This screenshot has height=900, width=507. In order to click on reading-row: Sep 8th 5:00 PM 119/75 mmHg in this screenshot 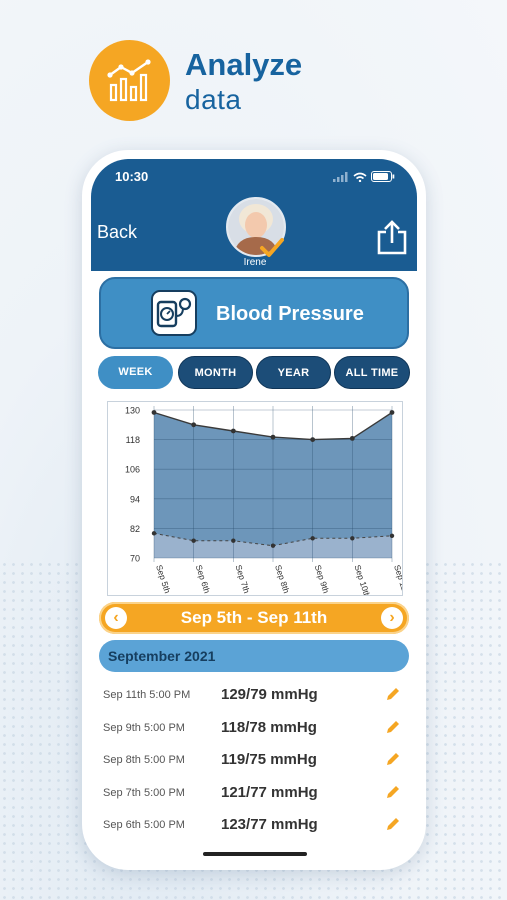, I will do `click(254, 761)`.